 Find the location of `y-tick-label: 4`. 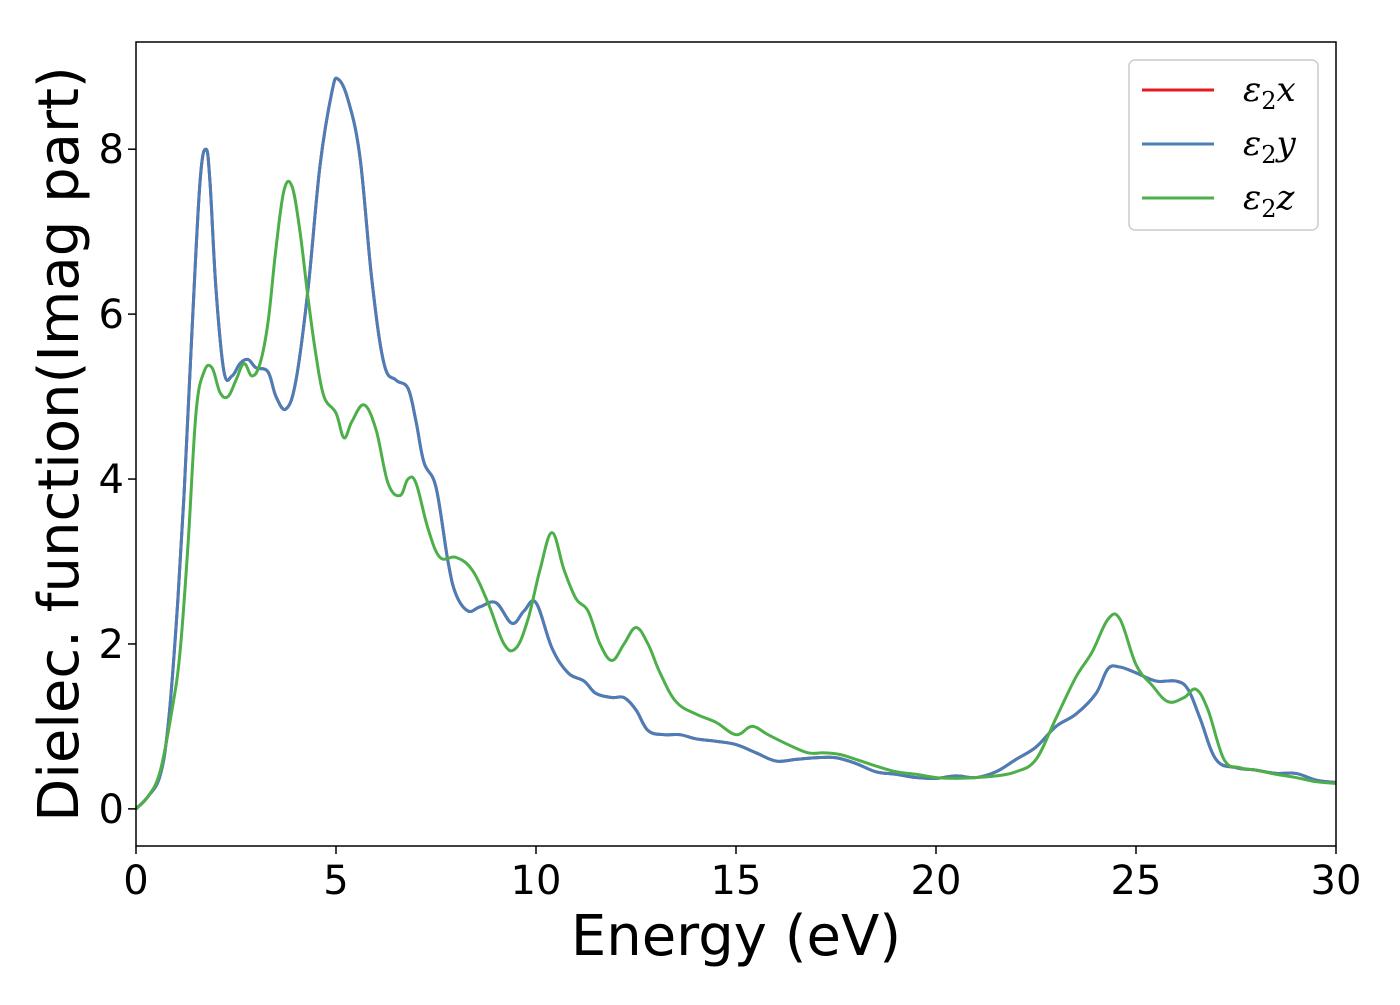

y-tick-label: 4 is located at coordinates (111, 480).